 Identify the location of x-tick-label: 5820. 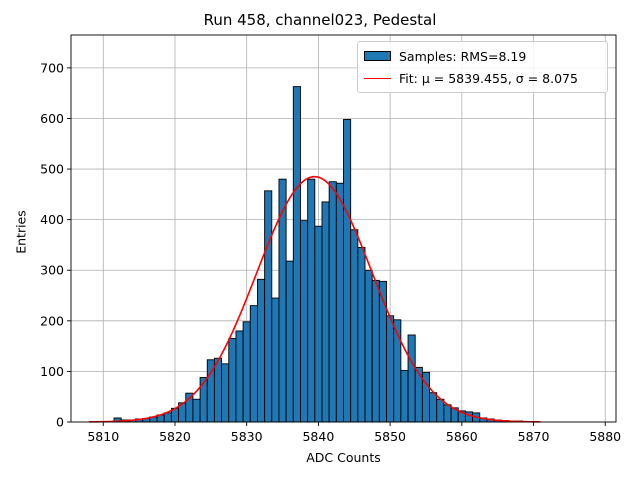
(175, 436).